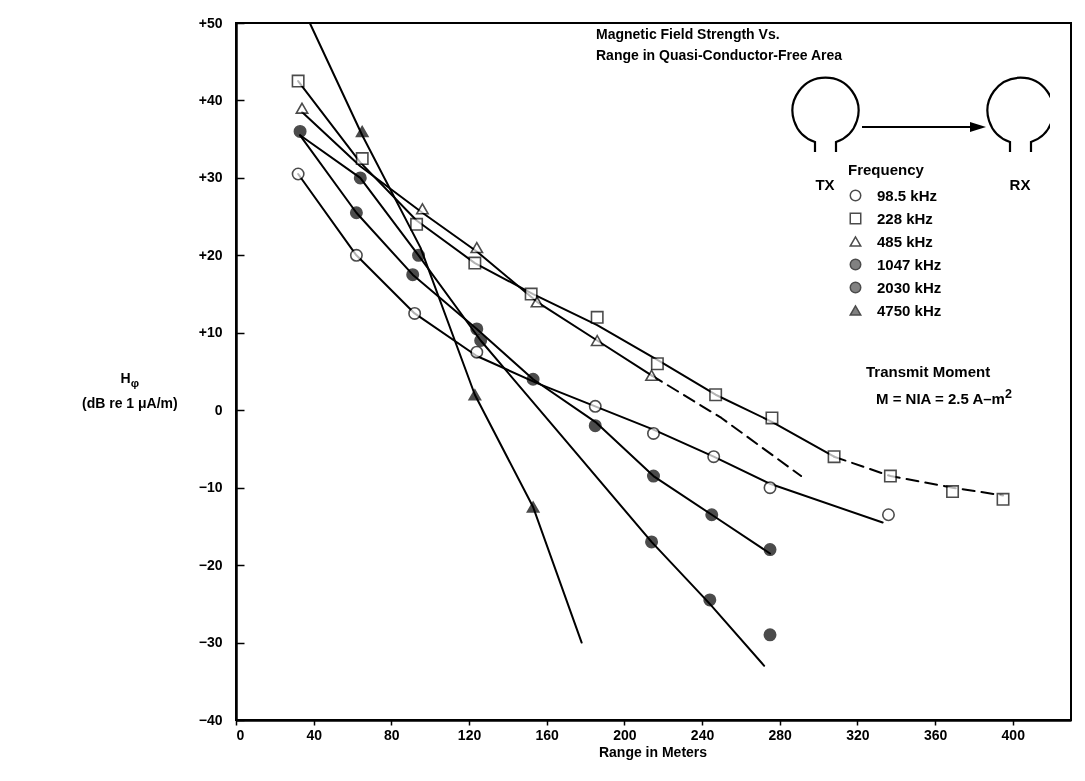 The height and width of the screenshot is (781, 1085). What do you see at coordinates (928, 372) in the screenshot?
I see `annotation: Transmit Moment` at bounding box center [928, 372].